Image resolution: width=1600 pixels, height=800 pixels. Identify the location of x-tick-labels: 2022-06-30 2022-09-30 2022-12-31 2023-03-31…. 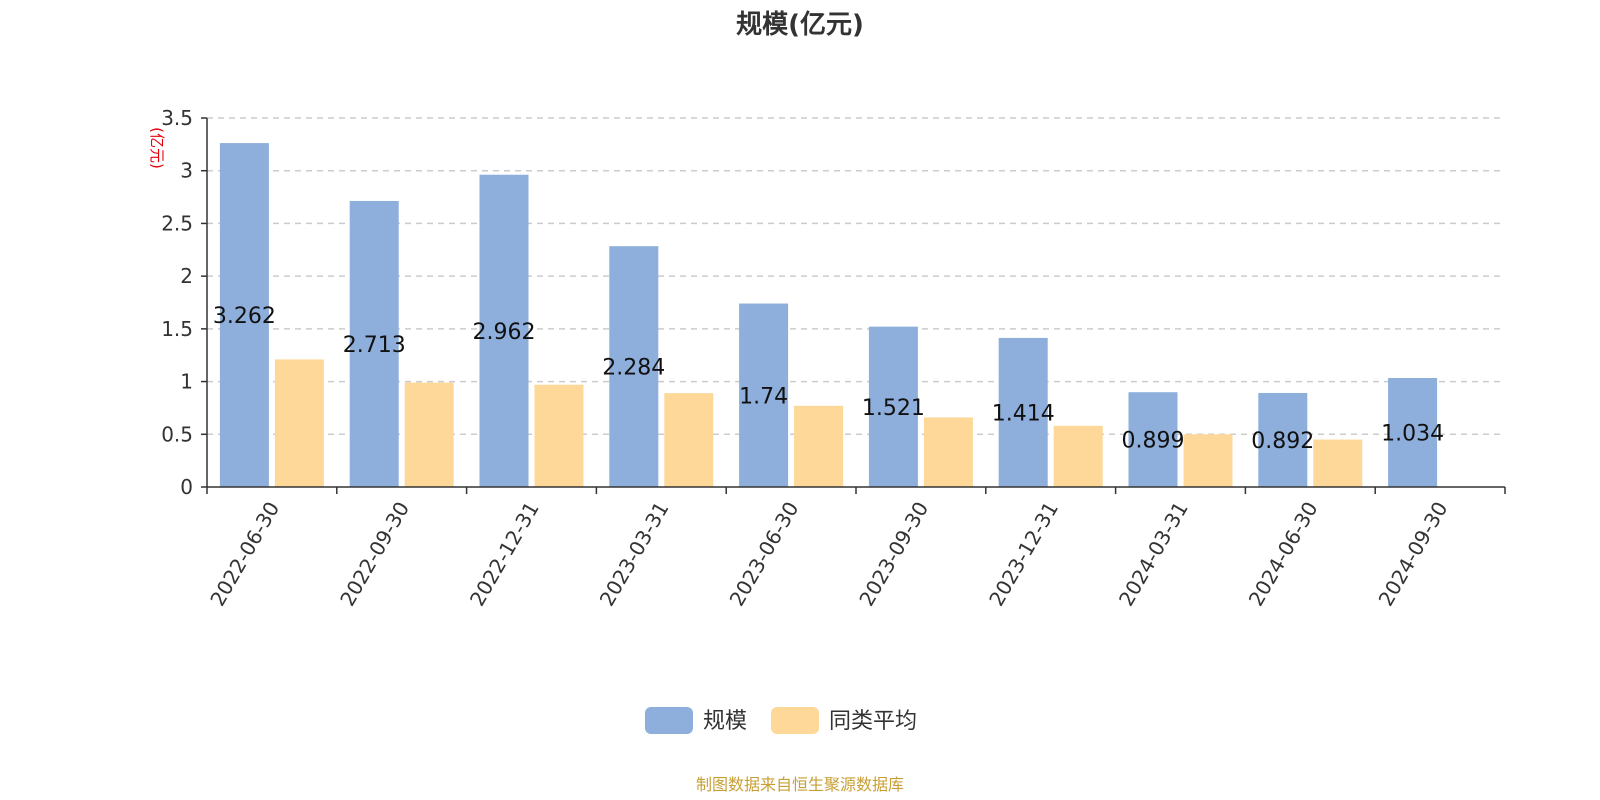
(828, 554).